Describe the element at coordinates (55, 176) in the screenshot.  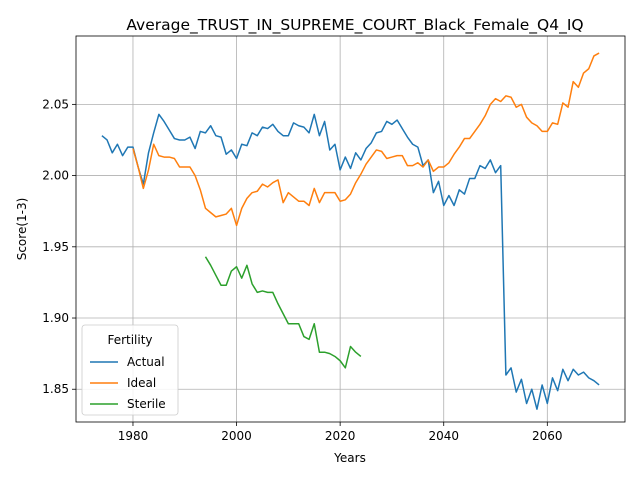
I see `y-tick-label: 2.00` at that location.